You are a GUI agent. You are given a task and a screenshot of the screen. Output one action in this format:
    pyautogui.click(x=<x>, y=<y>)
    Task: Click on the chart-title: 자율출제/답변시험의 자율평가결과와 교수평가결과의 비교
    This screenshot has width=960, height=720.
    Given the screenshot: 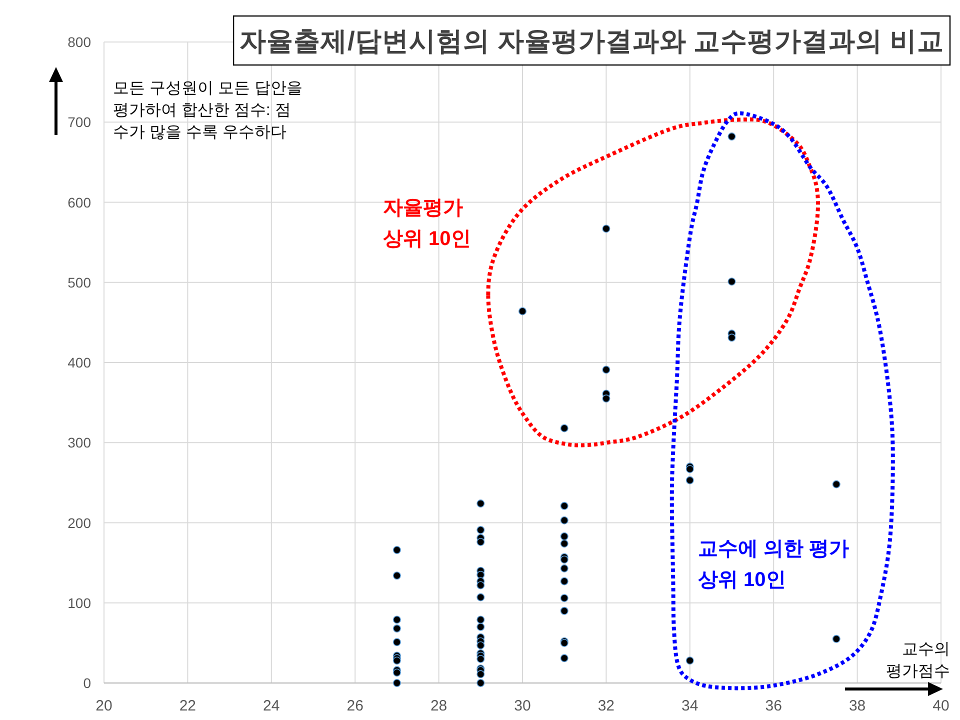 What is the action you would take?
    pyautogui.click(x=592, y=41)
    